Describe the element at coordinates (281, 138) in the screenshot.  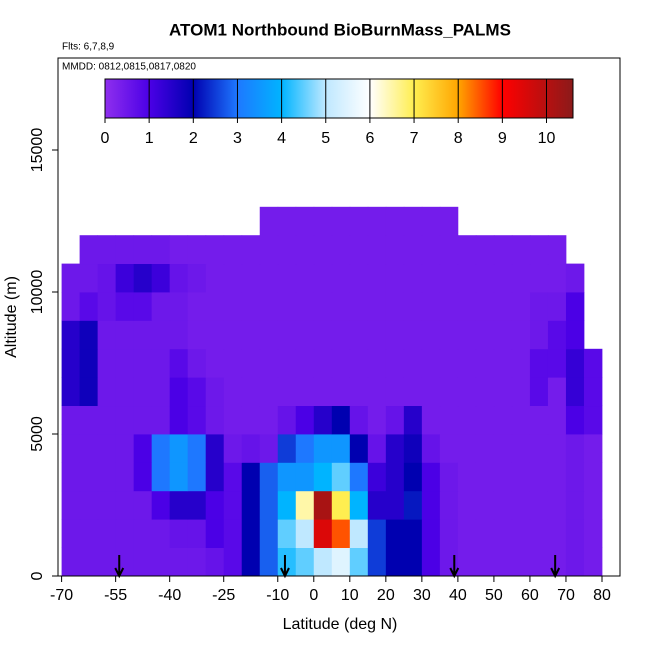
I see `colorbar-tick-label: 4` at that location.